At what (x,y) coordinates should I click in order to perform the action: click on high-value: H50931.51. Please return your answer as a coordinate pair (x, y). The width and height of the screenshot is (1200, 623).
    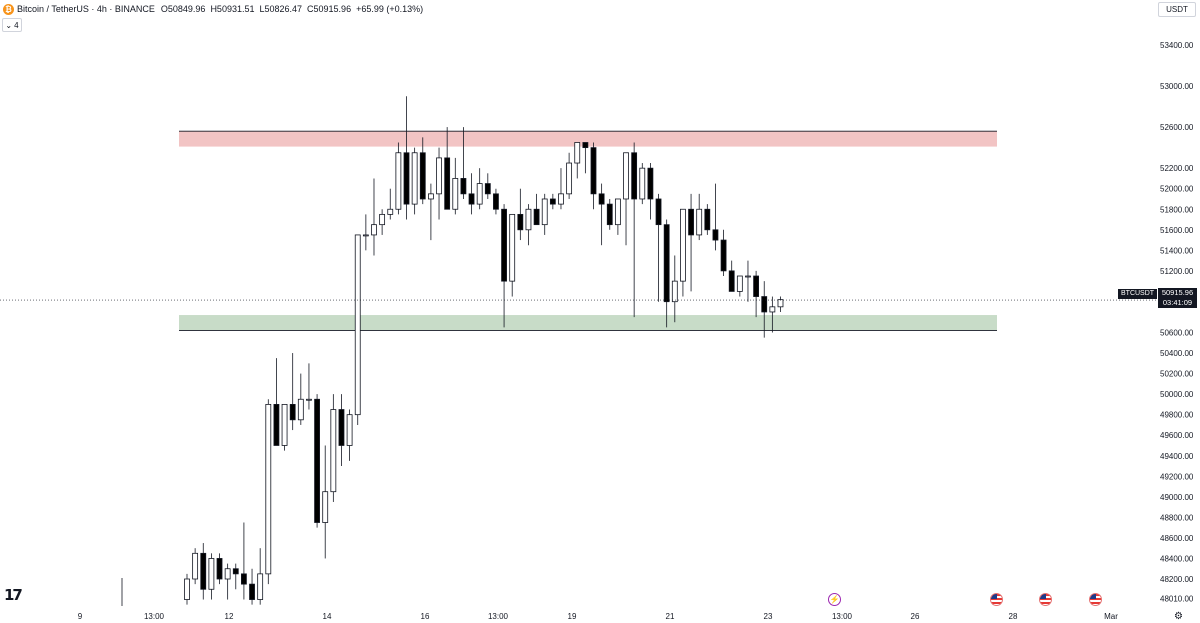
    Looking at the image, I should click on (232, 9).